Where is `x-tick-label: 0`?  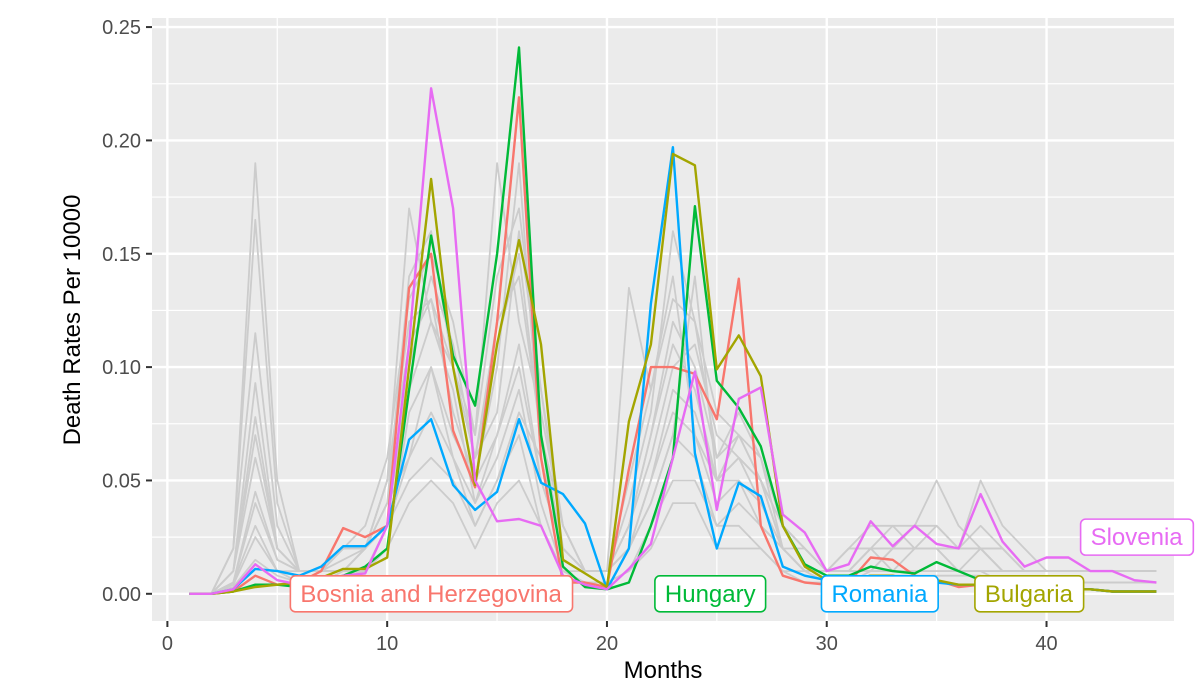
x-tick-label: 0 is located at coordinates (167, 644).